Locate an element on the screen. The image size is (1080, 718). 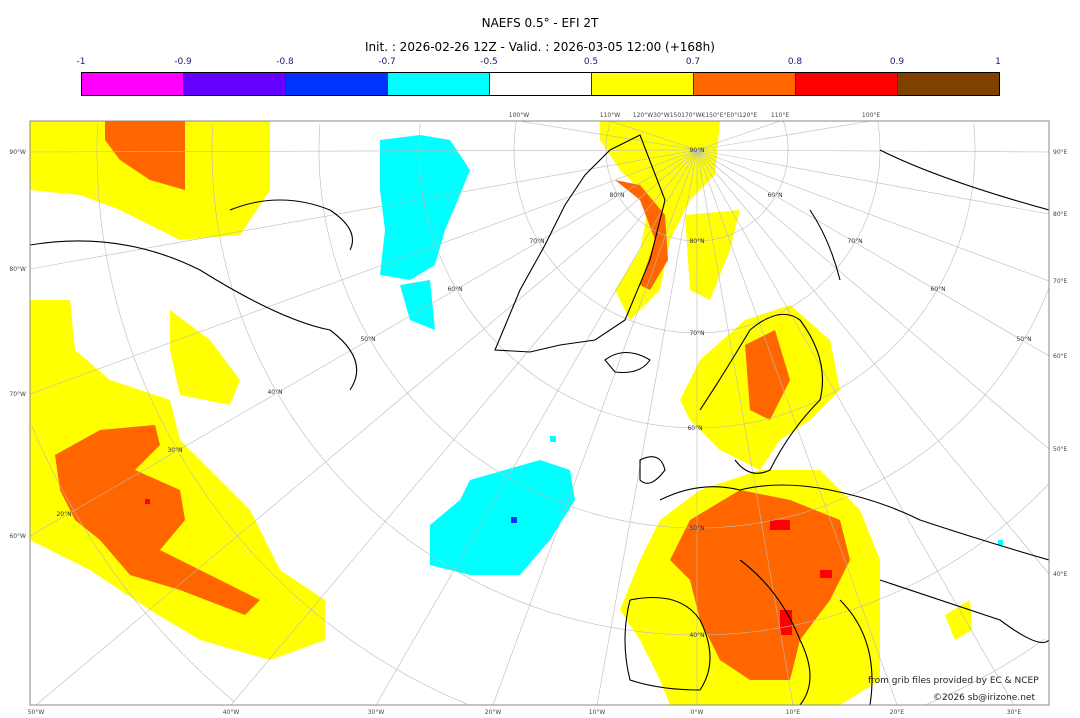
colorbar-tick: 0.8 is located at coordinates (795, 62).